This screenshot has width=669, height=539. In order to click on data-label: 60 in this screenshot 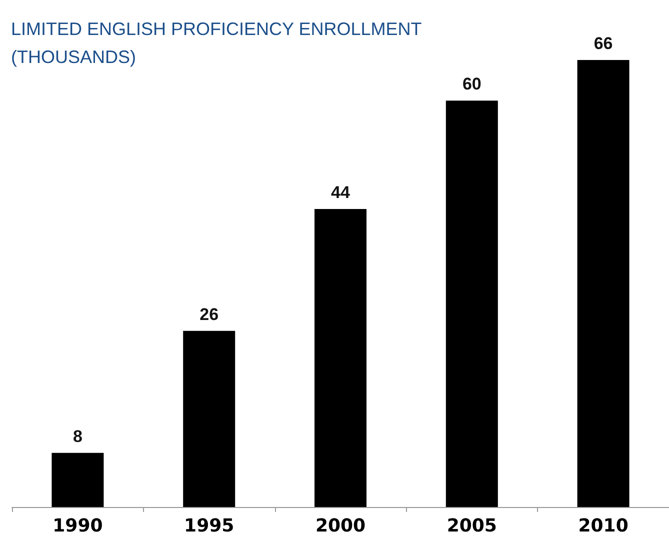, I will do `click(472, 84)`.